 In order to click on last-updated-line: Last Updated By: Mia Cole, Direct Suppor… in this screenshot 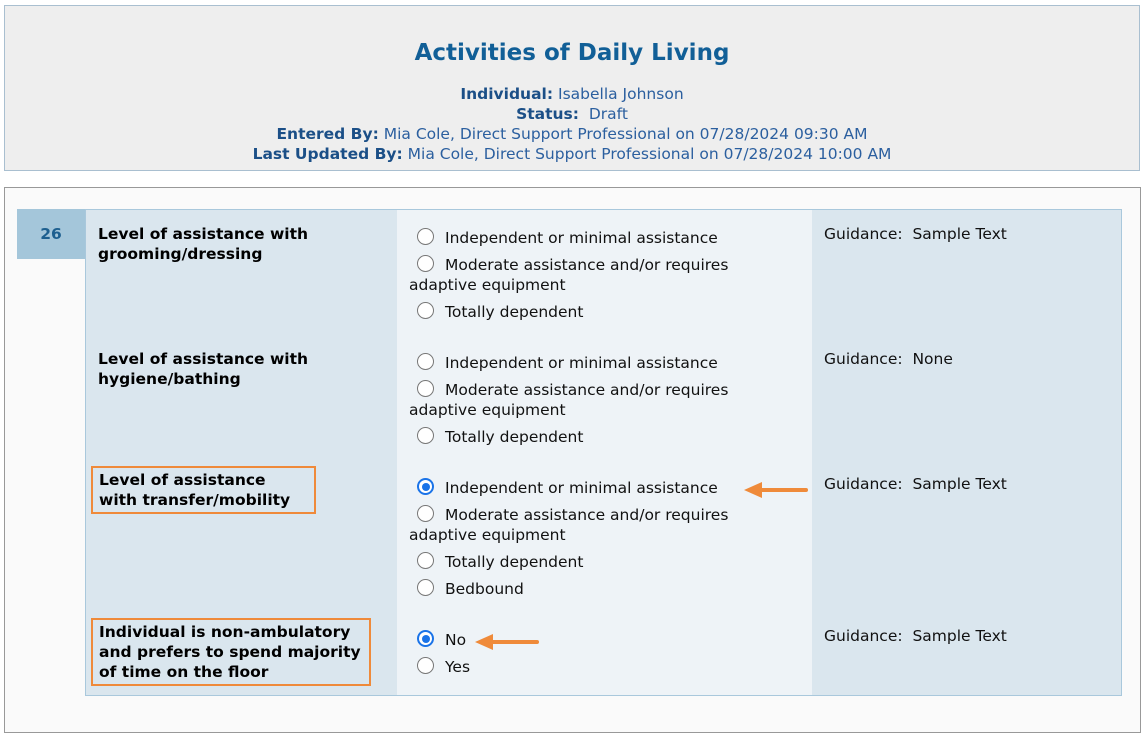, I will do `click(572, 154)`.